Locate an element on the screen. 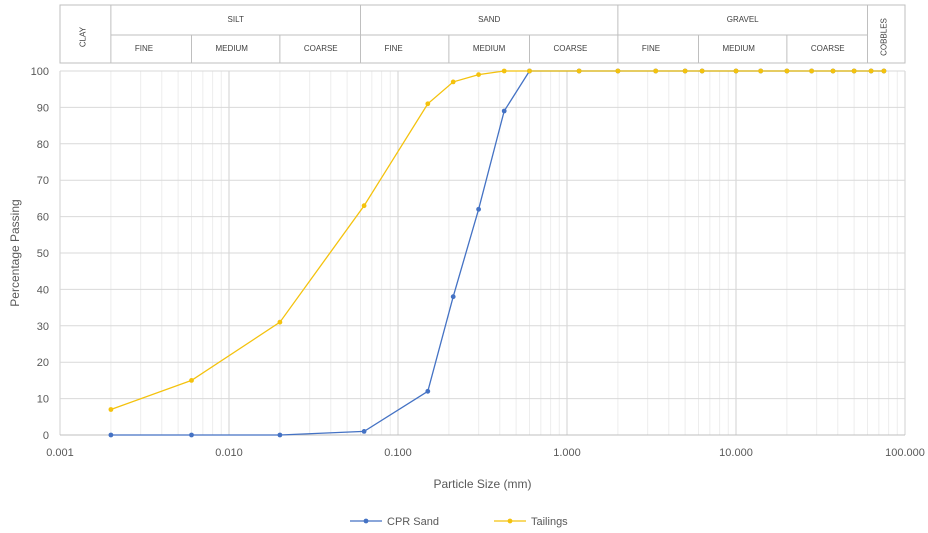 This screenshot has height=533, width=928. gravel-medium-label: MEDIUM is located at coordinates (739, 48).